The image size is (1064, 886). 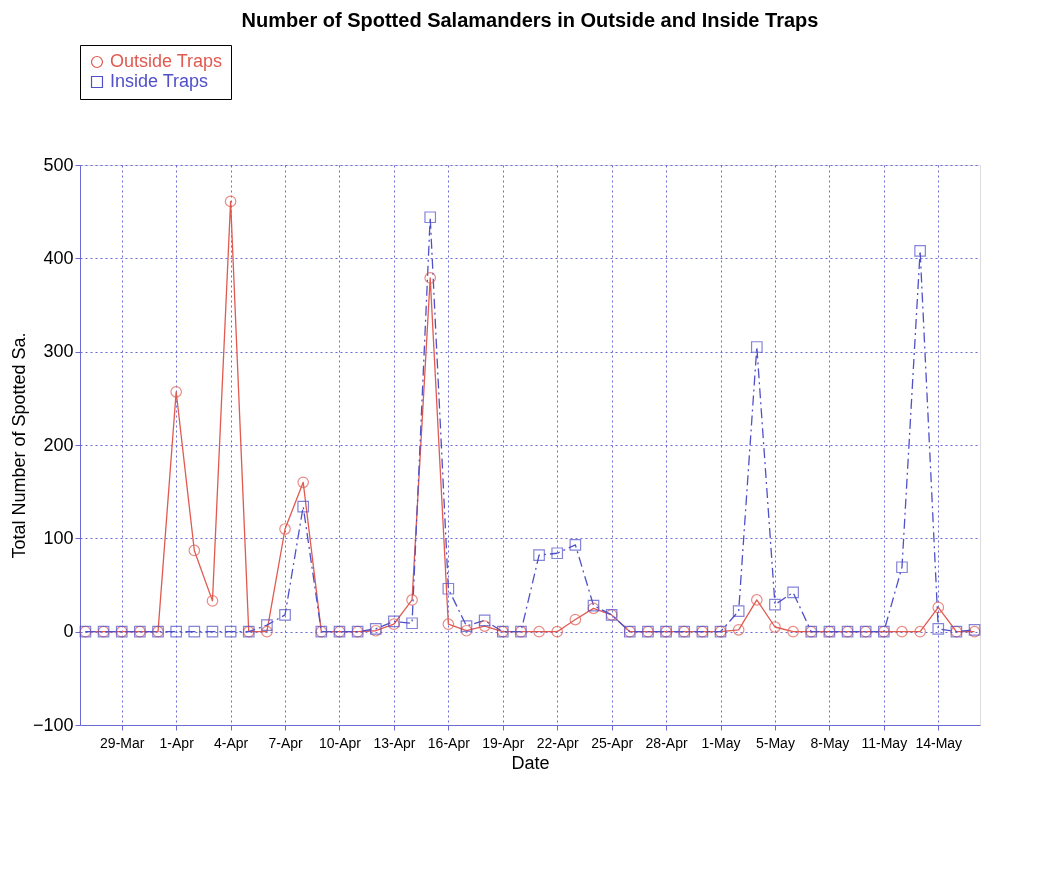 I want to click on x-tick-label: 11-May, so click(x=884, y=742).